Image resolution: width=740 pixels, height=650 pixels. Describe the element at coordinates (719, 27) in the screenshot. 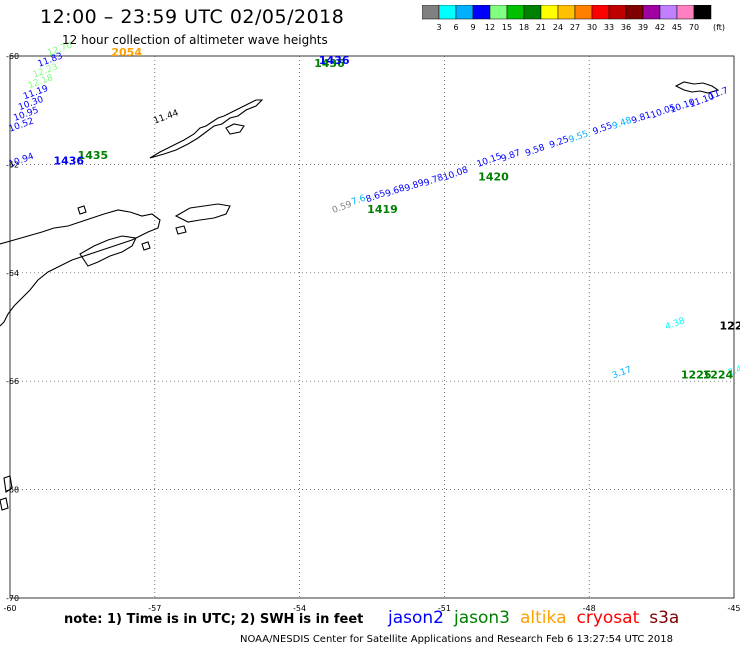

I see `colorbar-unit: (ft)` at that location.